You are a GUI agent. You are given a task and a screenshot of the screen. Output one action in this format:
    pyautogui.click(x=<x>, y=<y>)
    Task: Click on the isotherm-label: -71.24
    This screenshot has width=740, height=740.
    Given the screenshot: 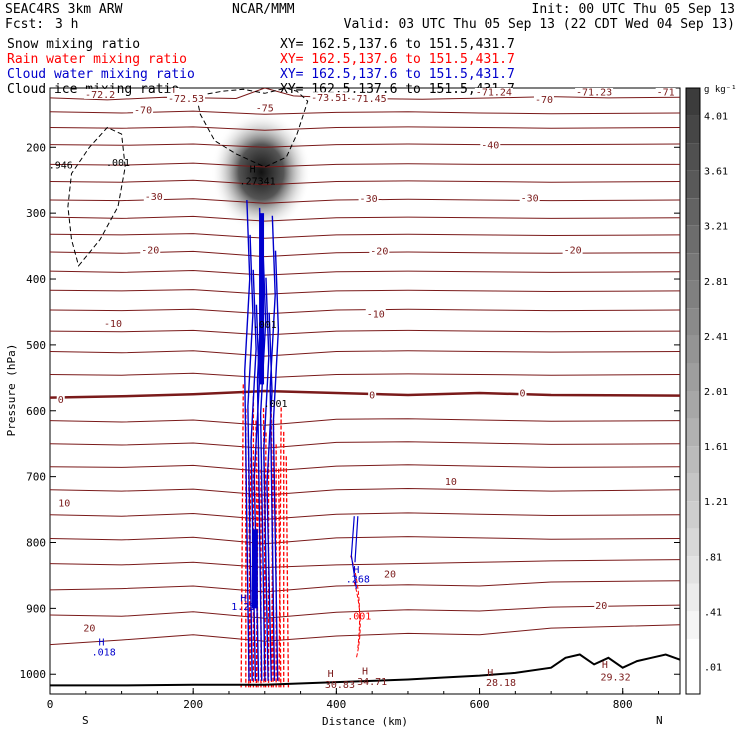 What is the action you would take?
    pyautogui.click(x=494, y=92)
    